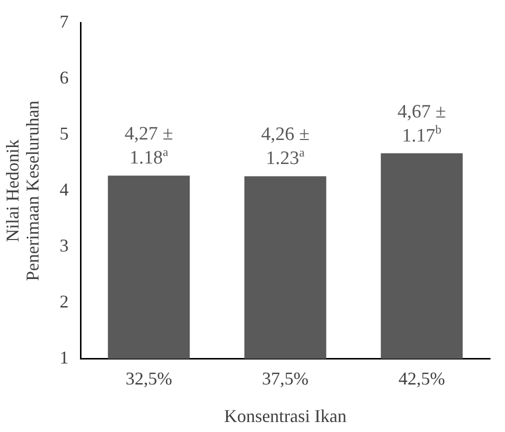 Image resolution: width=505 pixels, height=432 pixels. What do you see at coordinates (64, 358) in the screenshot?
I see `y-tick-label: 1` at bounding box center [64, 358].